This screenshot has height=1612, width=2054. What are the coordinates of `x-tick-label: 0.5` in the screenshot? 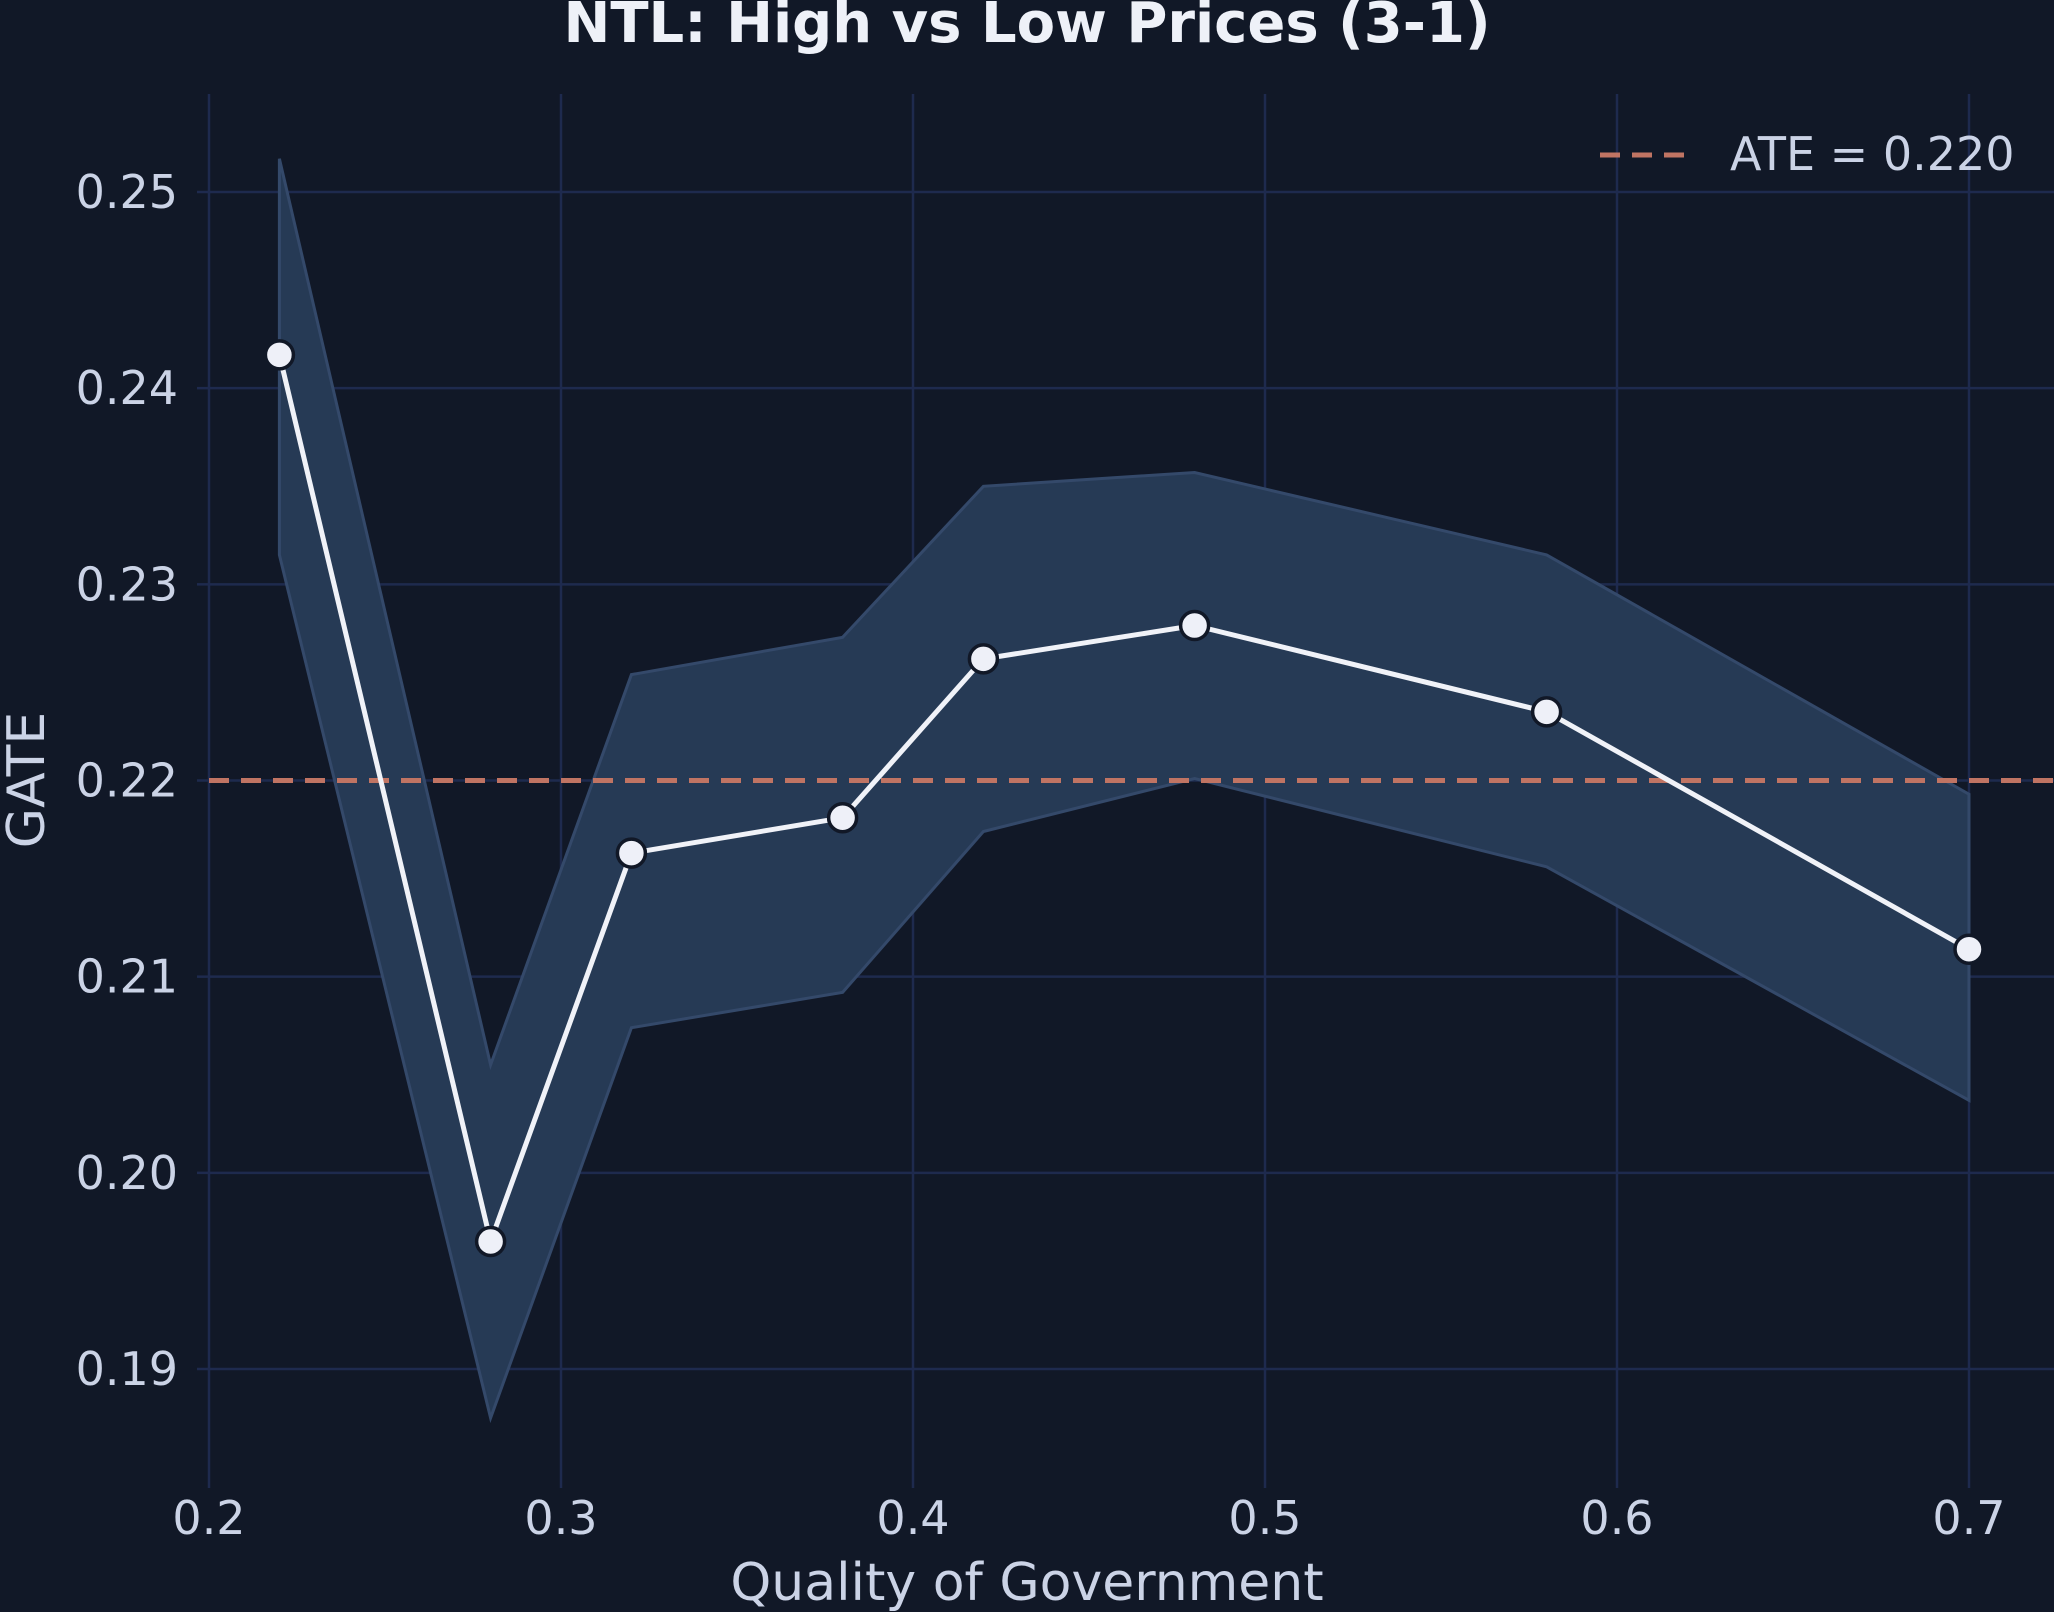 It's located at (1264, 1518).